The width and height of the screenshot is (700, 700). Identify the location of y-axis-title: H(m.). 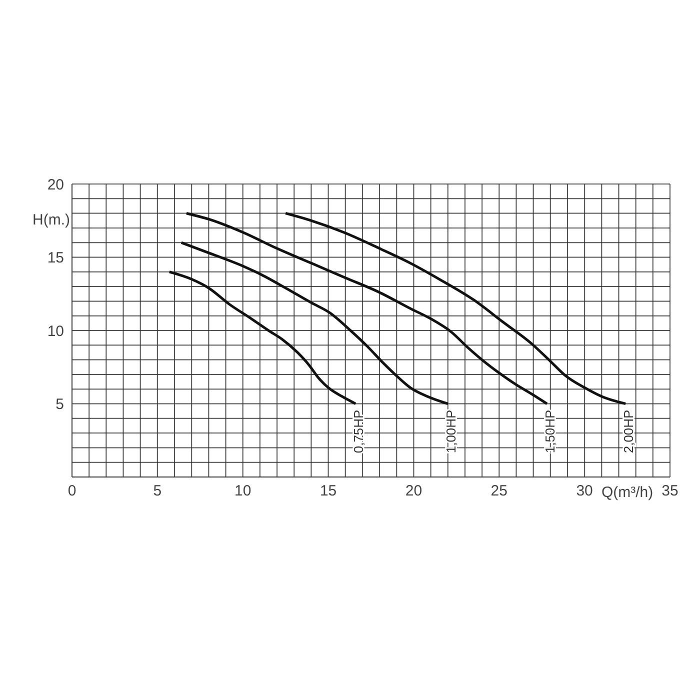
(51, 220).